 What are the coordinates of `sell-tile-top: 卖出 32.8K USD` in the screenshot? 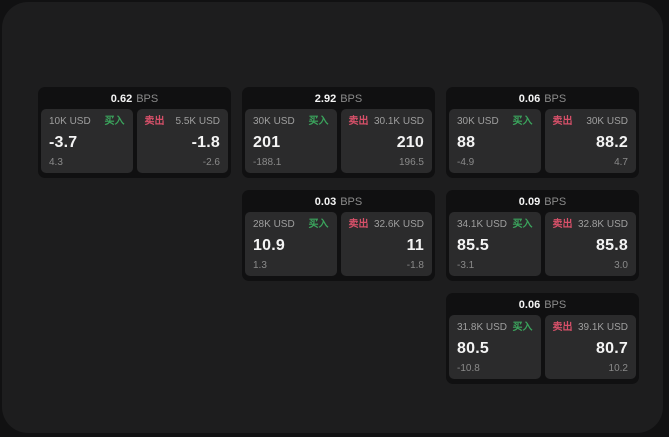 It's located at (591, 224).